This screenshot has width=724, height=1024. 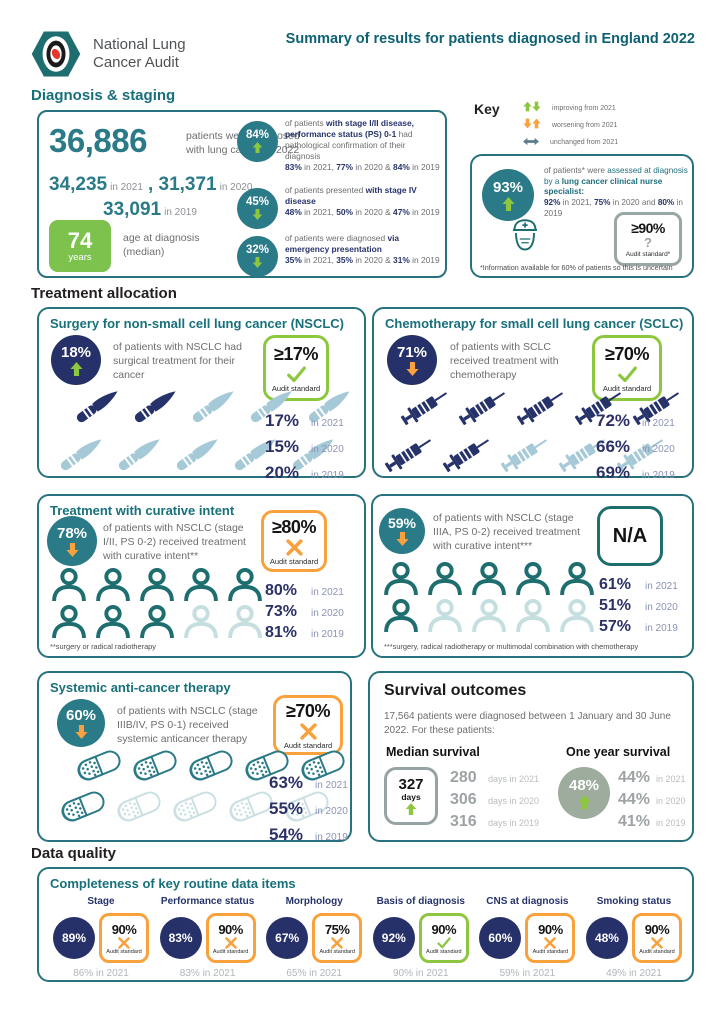 What do you see at coordinates (364, 212) in the screenshot?
I see `bullet-history: 48% in 2021, 50% in 2020 & 47% in 2019` at bounding box center [364, 212].